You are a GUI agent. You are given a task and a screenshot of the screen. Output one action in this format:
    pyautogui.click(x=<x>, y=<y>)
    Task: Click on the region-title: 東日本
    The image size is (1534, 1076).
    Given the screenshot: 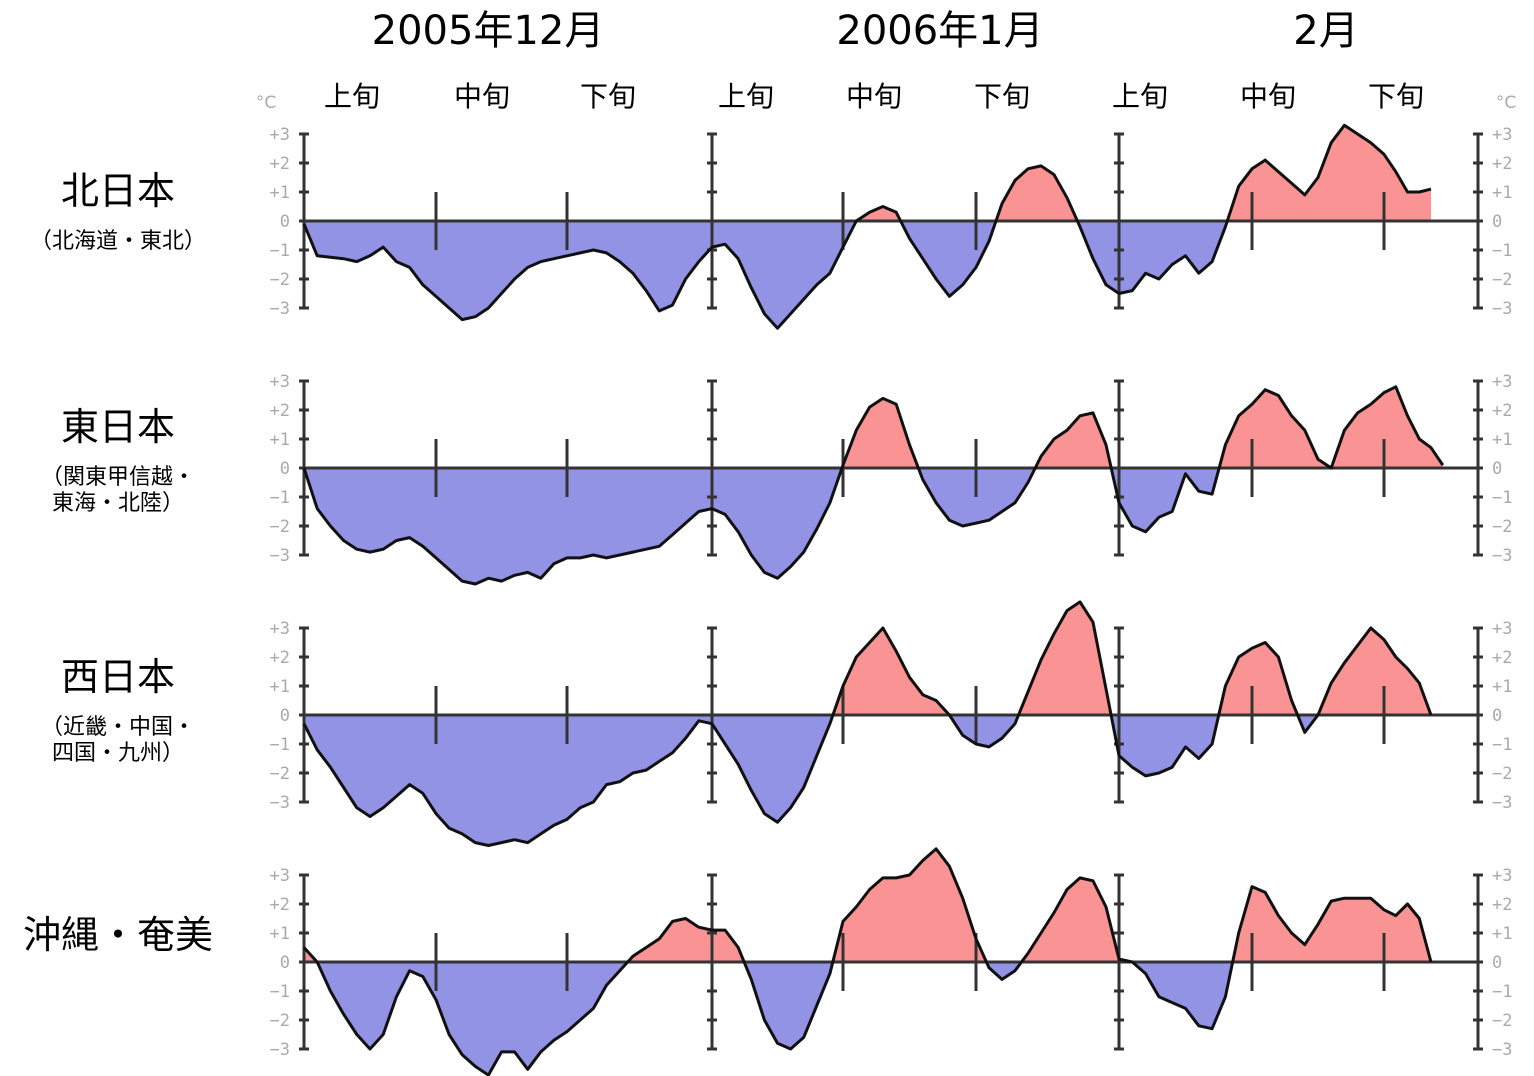 What is the action you would take?
    pyautogui.click(x=118, y=427)
    